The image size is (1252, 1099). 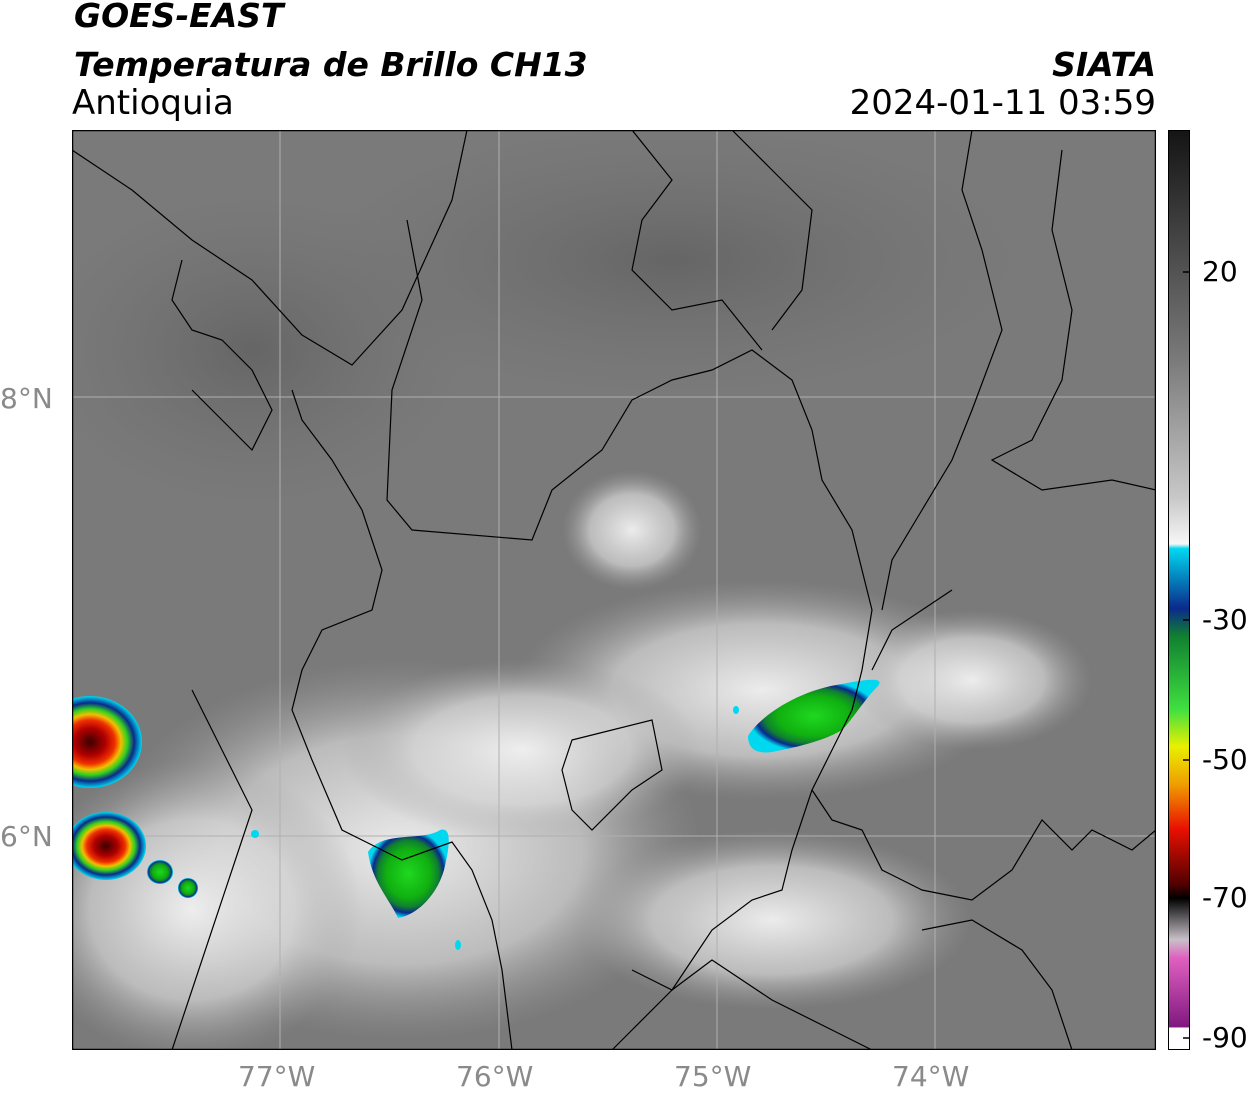 What do you see at coordinates (277, 1076) in the screenshot?
I see `lon-label-77w: 77°W` at bounding box center [277, 1076].